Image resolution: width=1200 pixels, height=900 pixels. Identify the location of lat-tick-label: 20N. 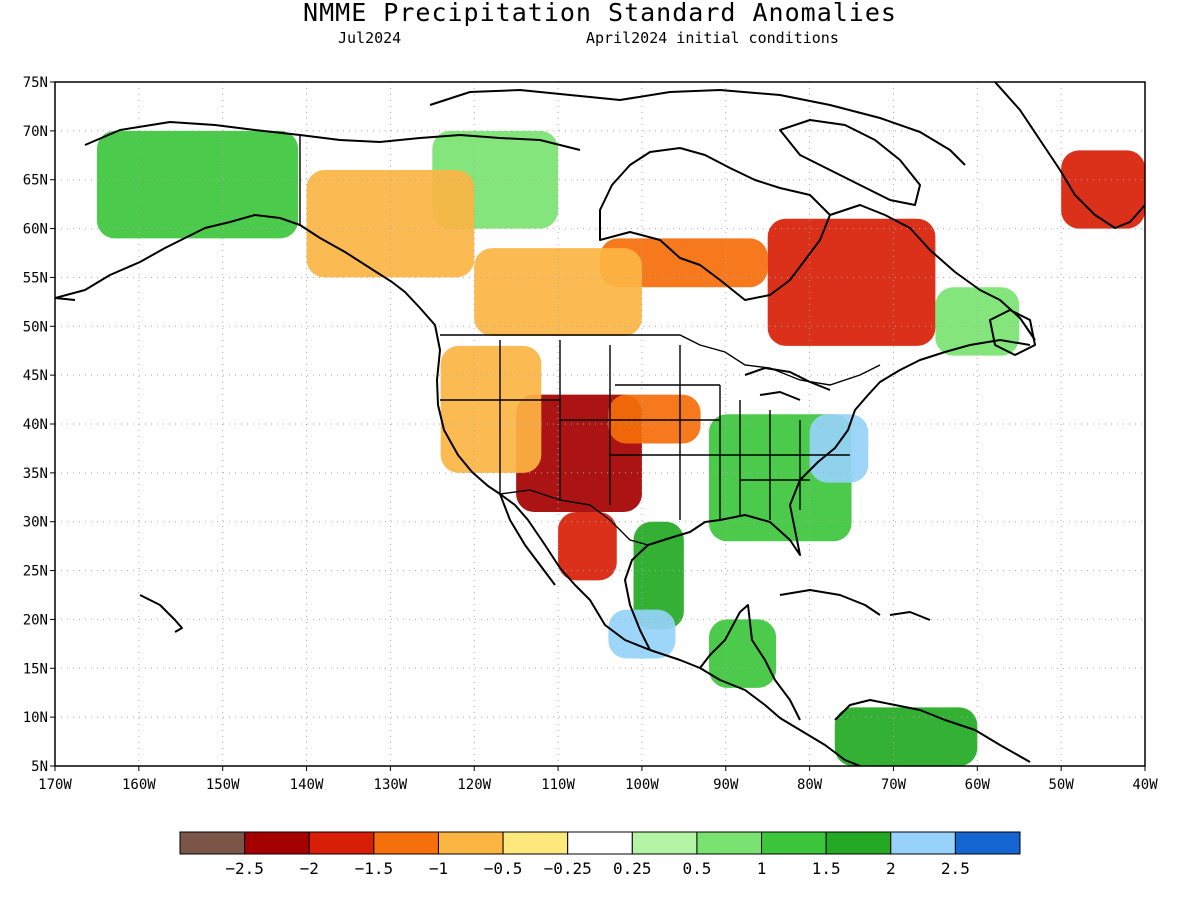
(35, 620).